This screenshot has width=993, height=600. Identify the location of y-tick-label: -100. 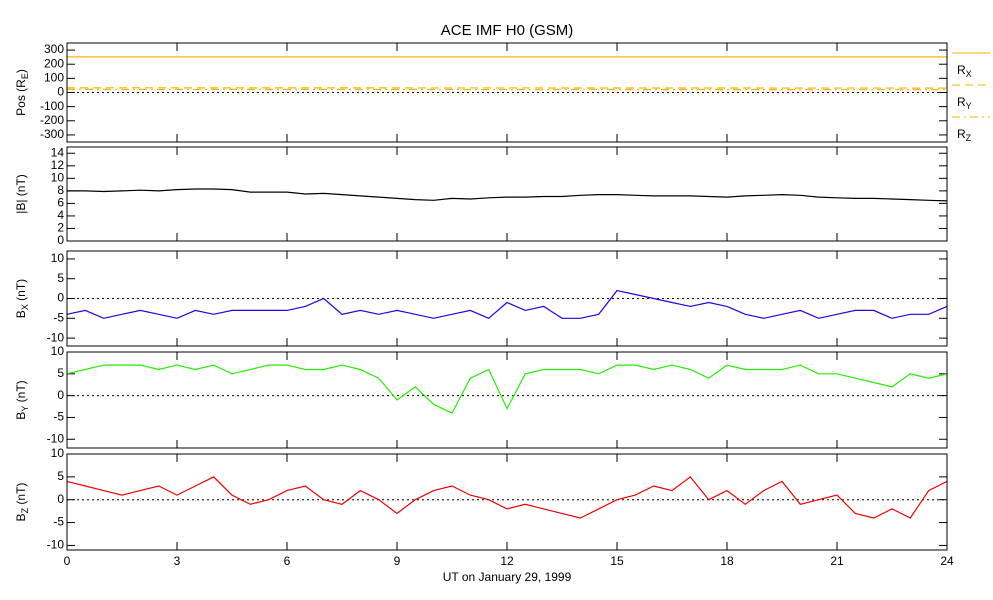
(52, 106).